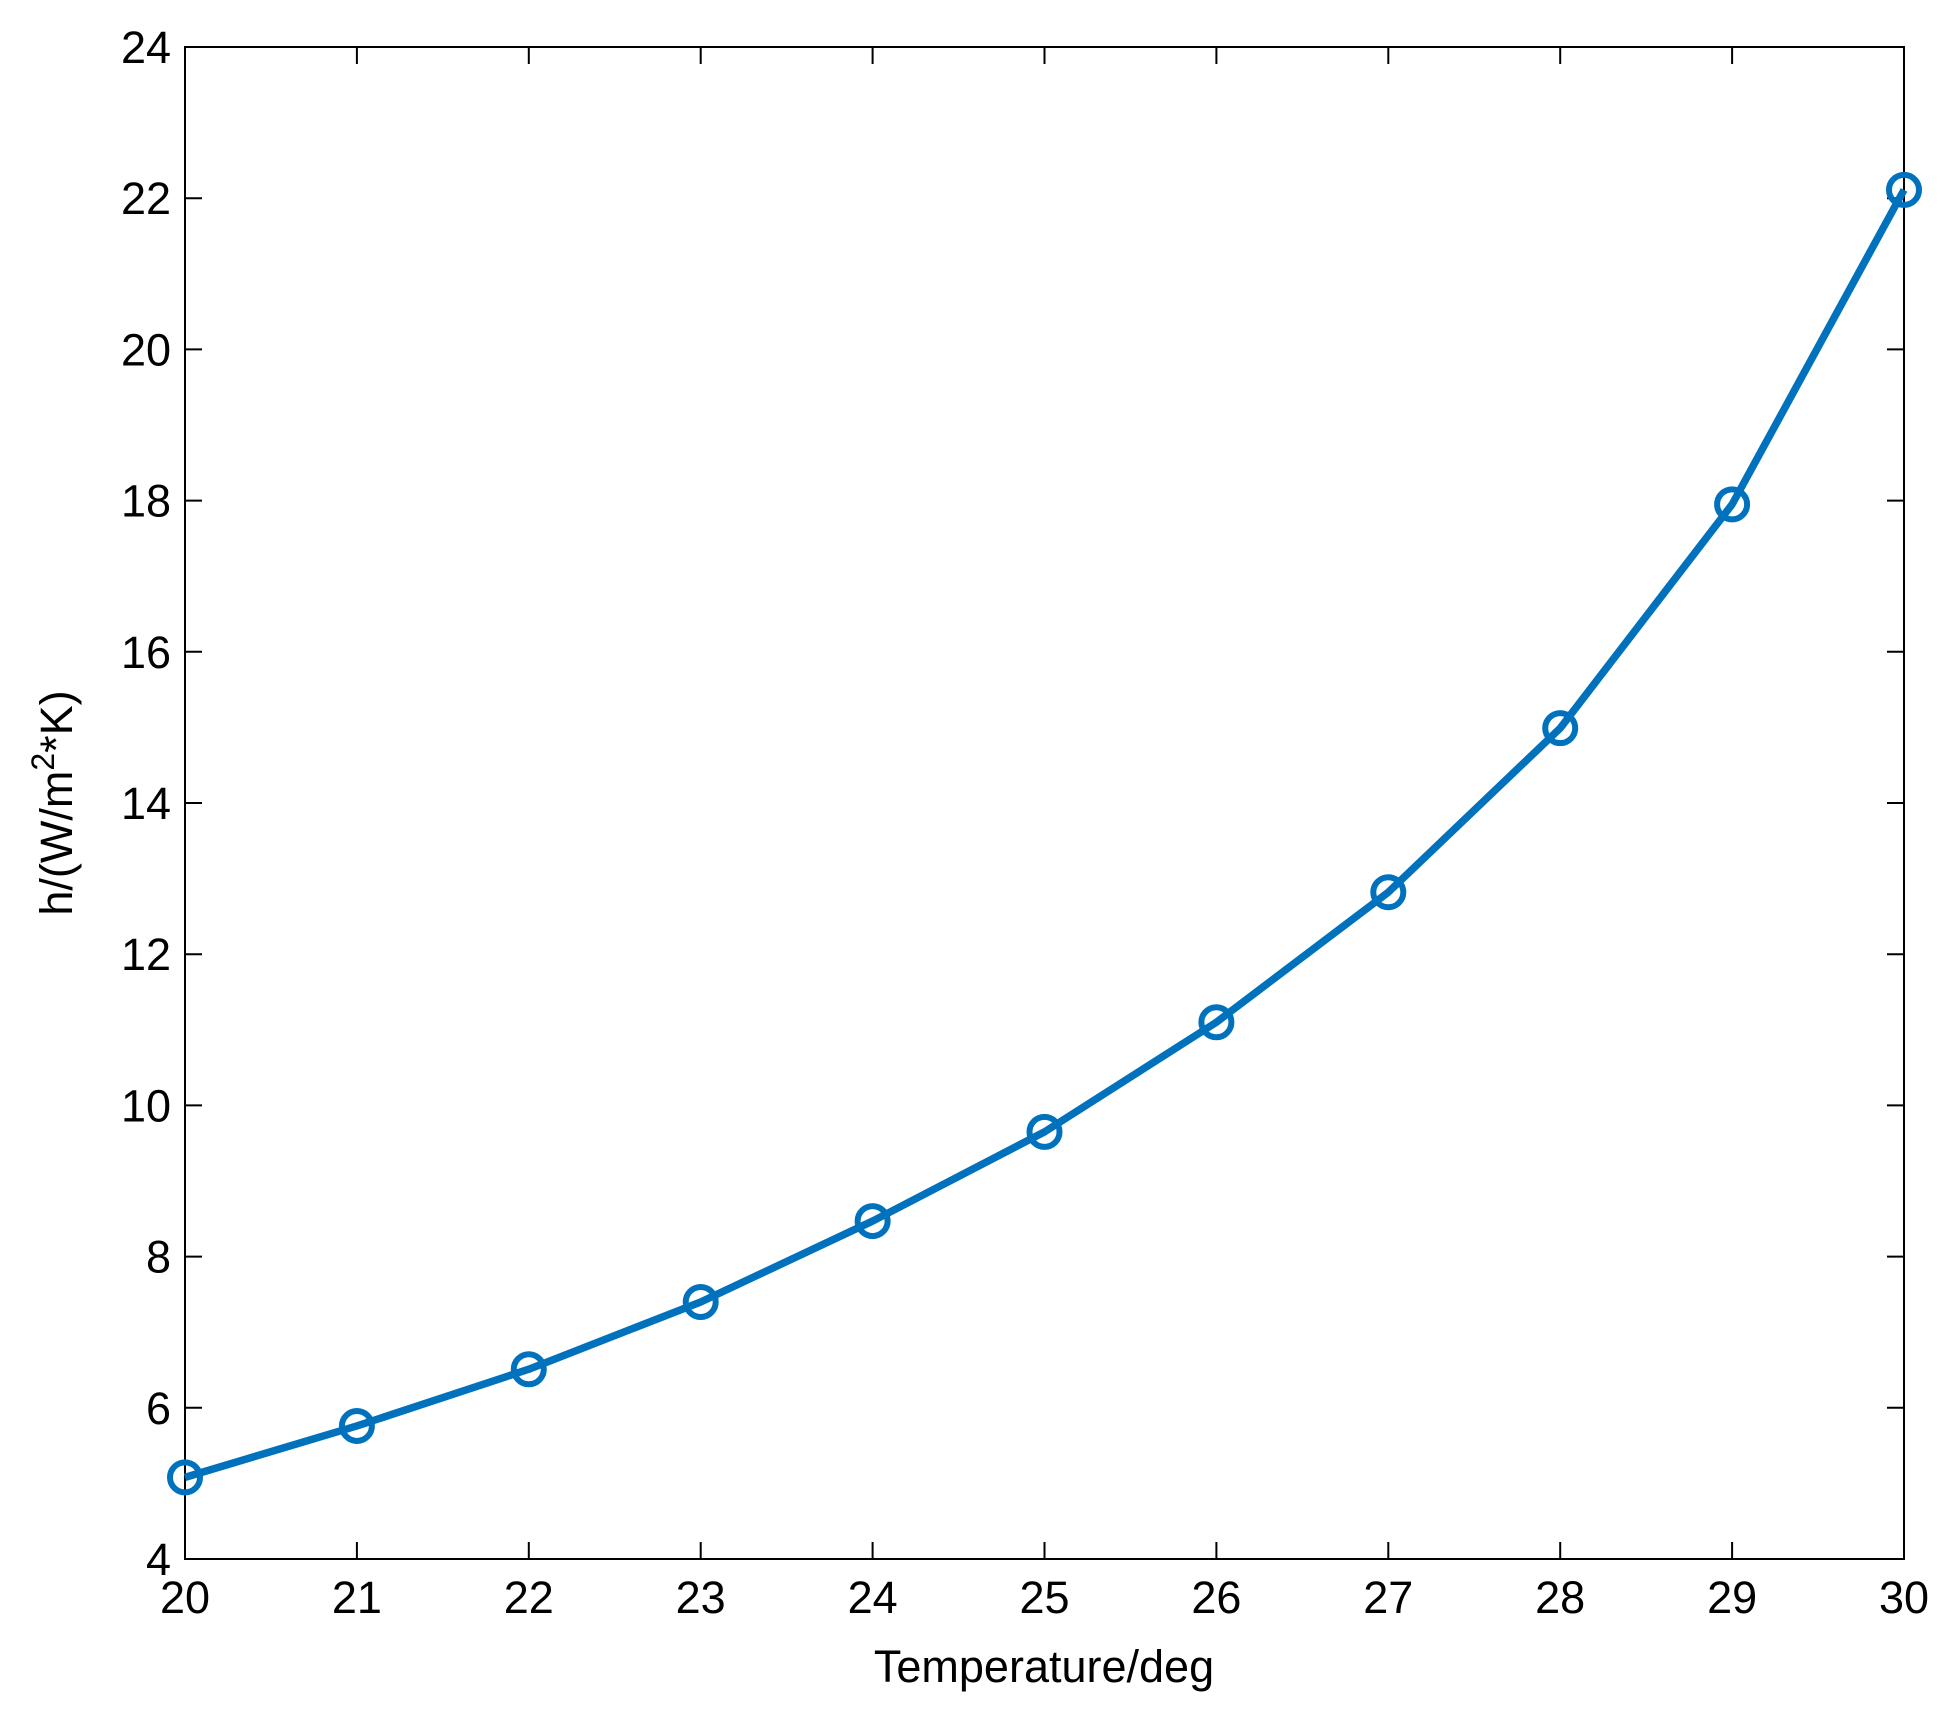  What do you see at coordinates (146, 652) in the screenshot?
I see `y-tick-label: 16` at bounding box center [146, 652].